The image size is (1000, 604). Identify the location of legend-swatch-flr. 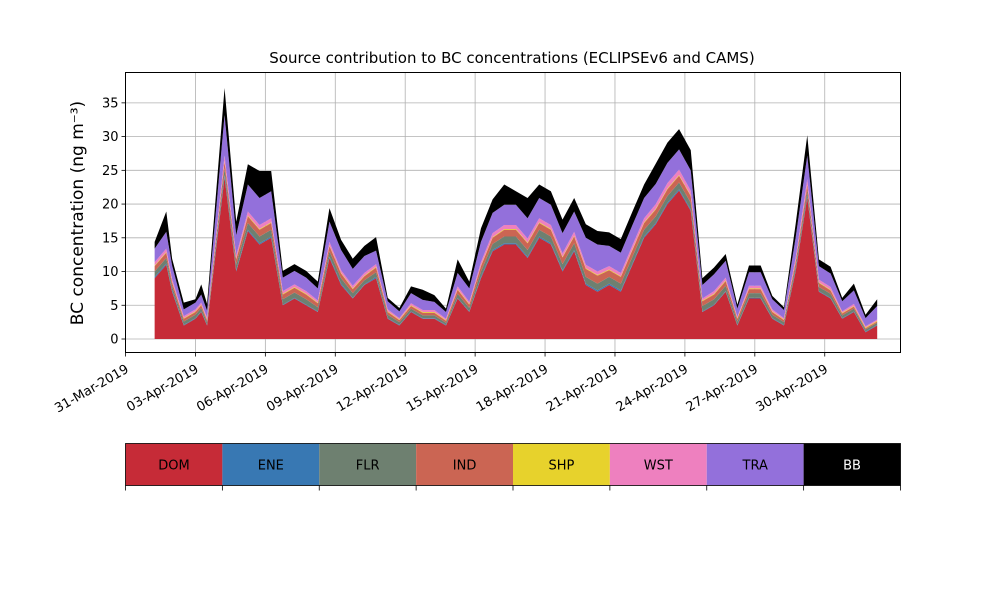
(368, 464).